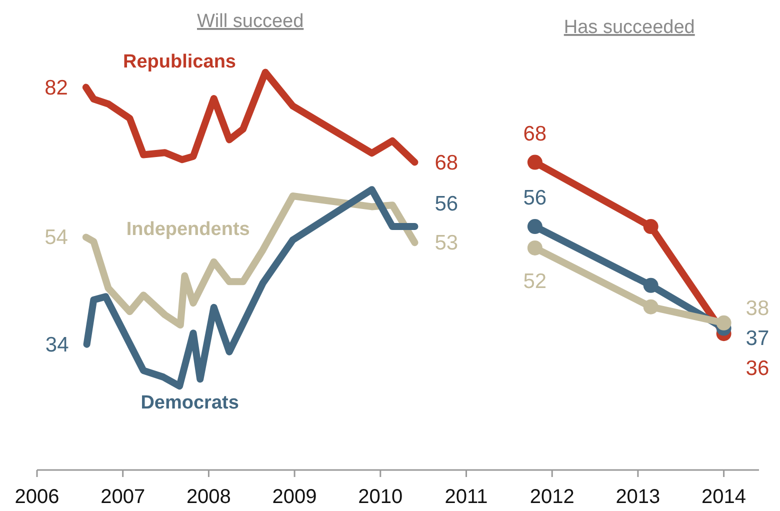 This screenshot has height=511, width=780. Describe the element at coordinates (179, 61) in the screenshot. I see `series-label: Republicans` at that location.